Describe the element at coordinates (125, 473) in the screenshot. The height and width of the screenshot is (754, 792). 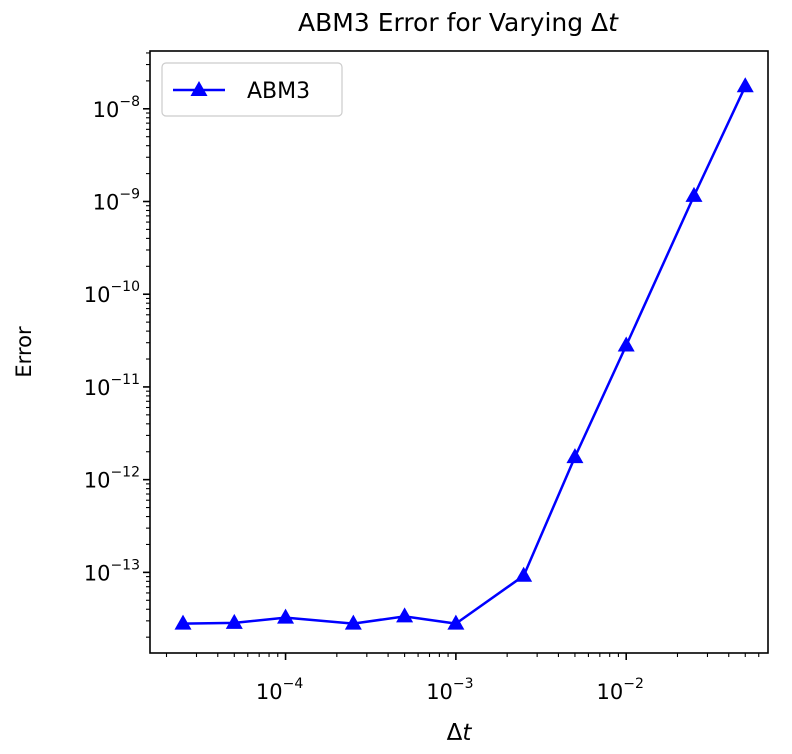
I see `y-tick-label-exponent: −12` at that location.